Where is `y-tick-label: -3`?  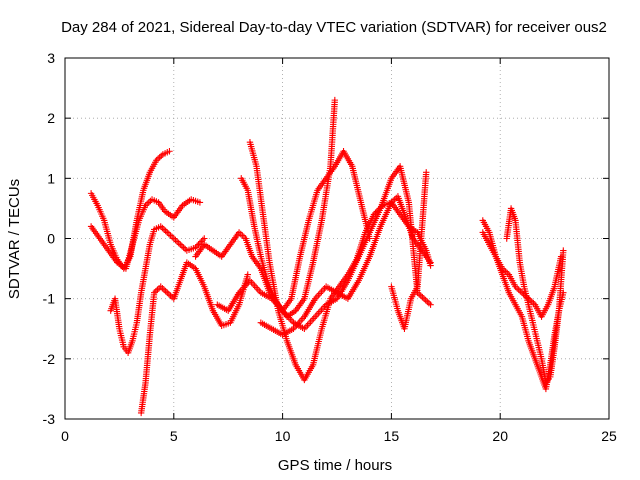
y-tick-label: -3 is located at coordinates (49, 419).